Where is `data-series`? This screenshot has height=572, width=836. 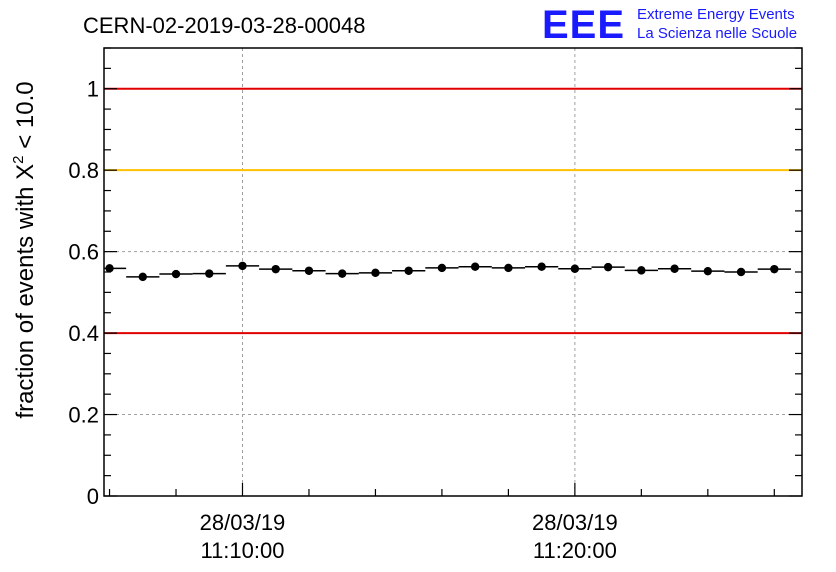 data-series is located at coordinates (447, 271).